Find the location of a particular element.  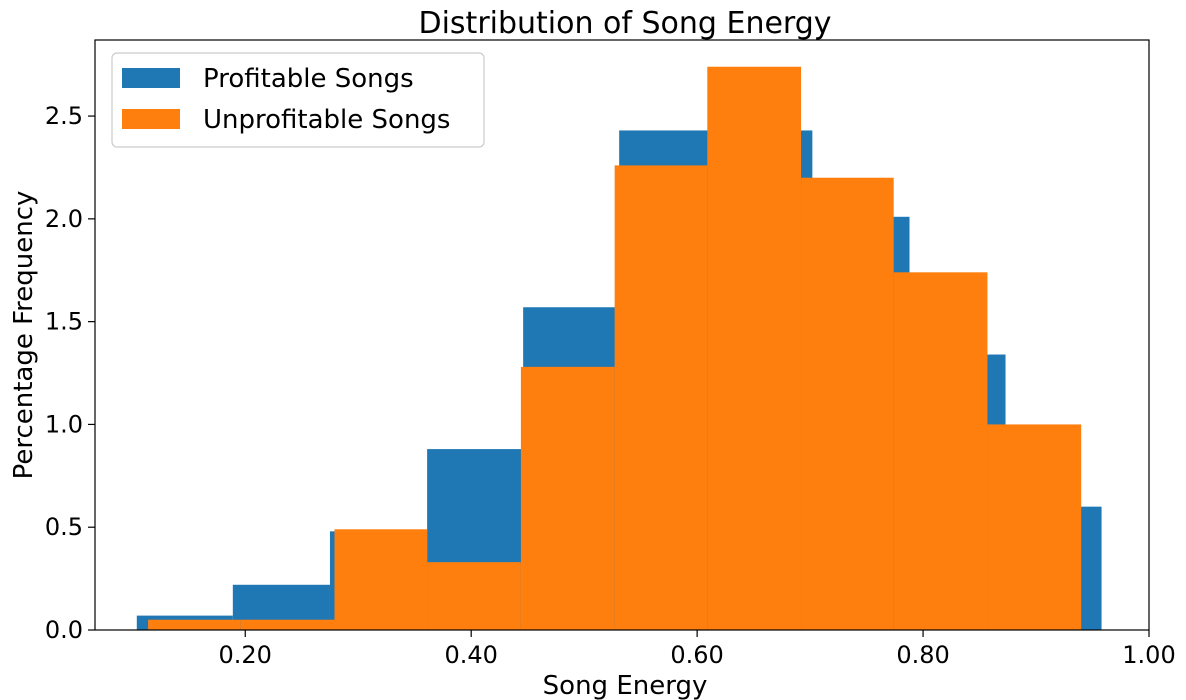

bar-series1-bin3 is located at coordinates (474, 596).